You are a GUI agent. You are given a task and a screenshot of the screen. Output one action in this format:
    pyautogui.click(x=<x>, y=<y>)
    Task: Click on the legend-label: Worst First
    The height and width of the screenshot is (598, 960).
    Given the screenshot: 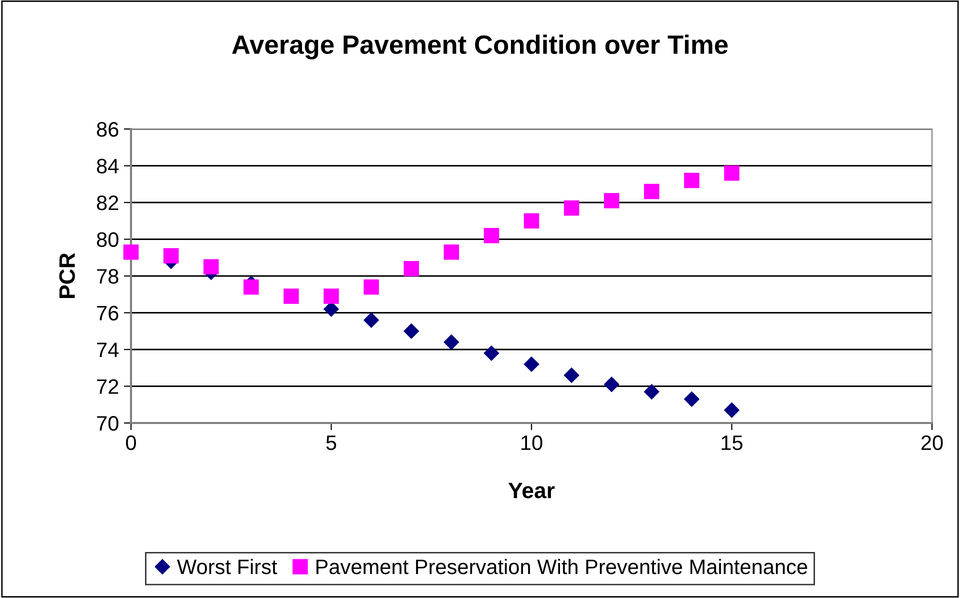 What is the action you would take?
    pyautogui.click(x=227, y=566)
    